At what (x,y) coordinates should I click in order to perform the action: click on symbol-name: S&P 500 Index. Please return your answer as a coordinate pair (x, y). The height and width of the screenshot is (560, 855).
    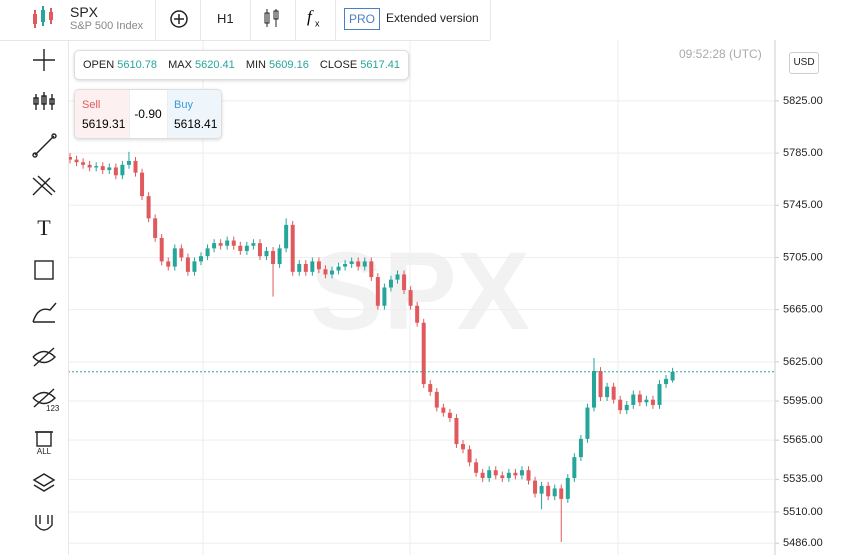
    Looking at the image, I should click on (107, 26).